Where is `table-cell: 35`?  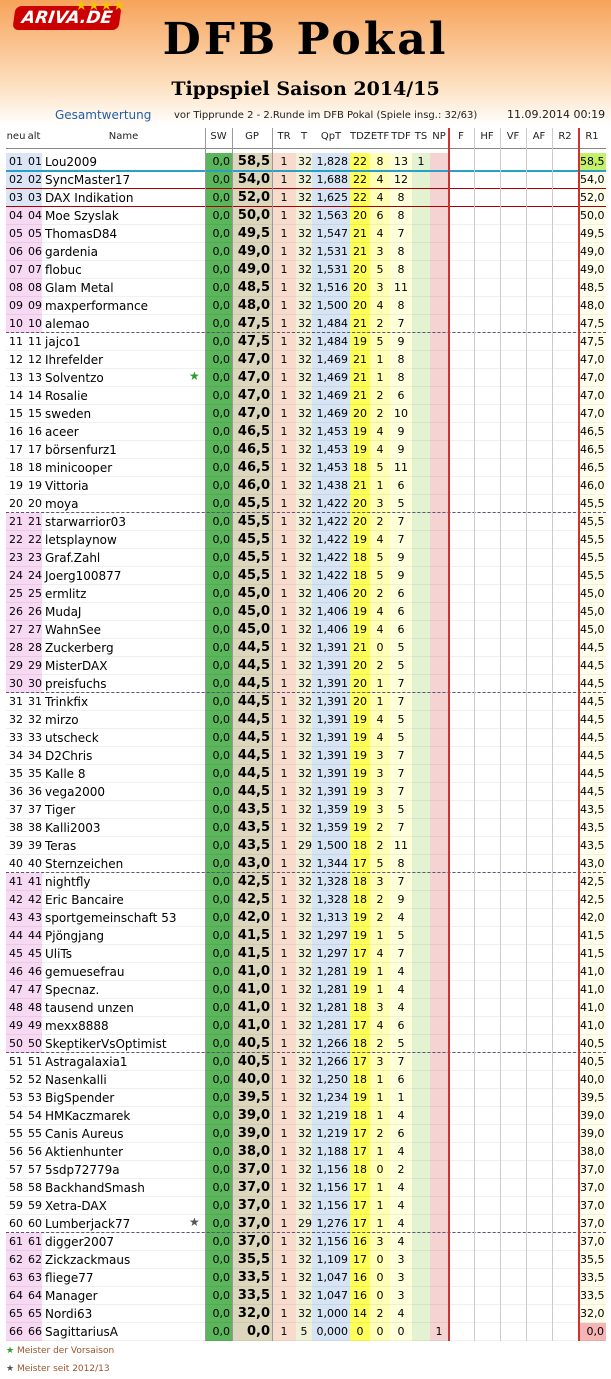
table-cell: 35 is located at coordinates (16, 774).